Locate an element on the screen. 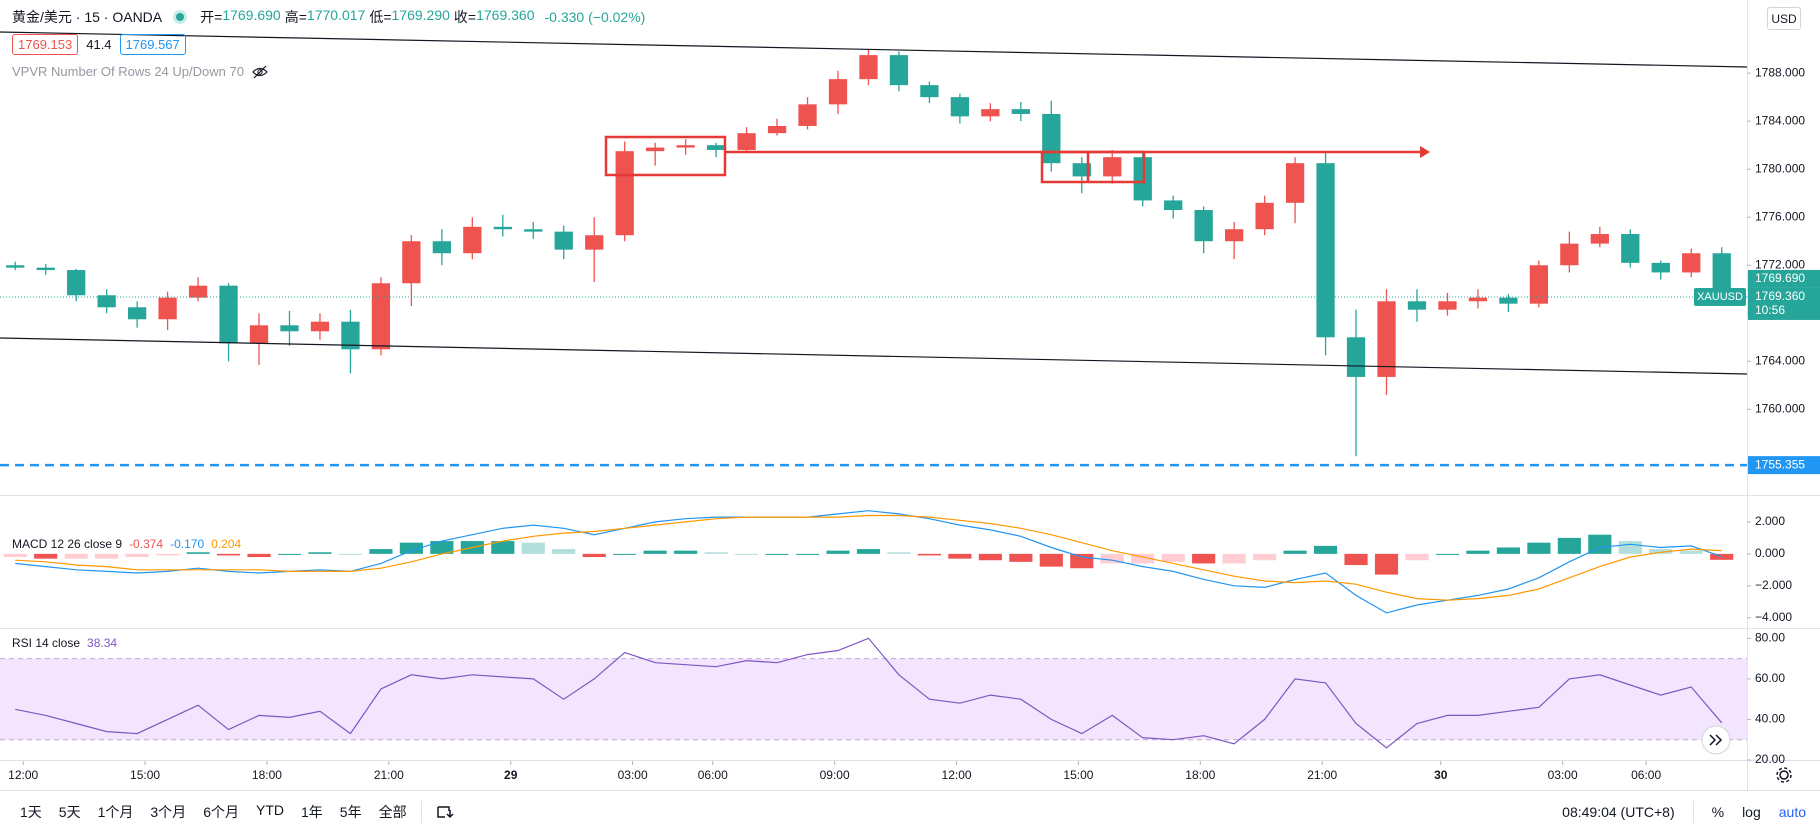 The image size is (1820, 833). auto-toggle: auto is located at coordinates (1792, 812).